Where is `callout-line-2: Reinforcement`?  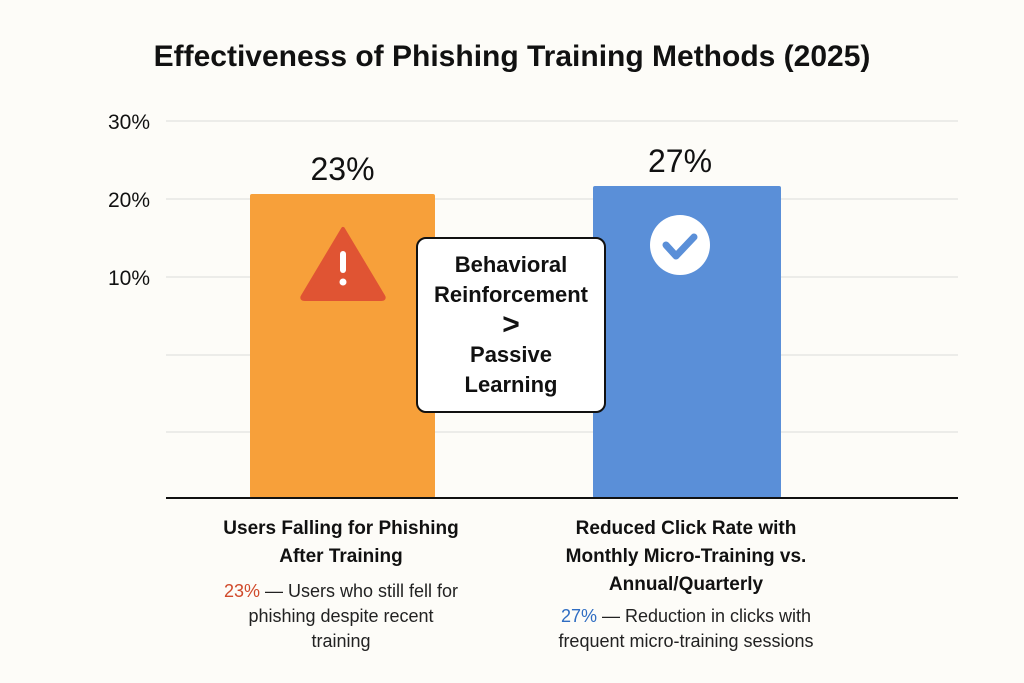
callout-line-2: Reinforcement is located at coordinates (511, 294).